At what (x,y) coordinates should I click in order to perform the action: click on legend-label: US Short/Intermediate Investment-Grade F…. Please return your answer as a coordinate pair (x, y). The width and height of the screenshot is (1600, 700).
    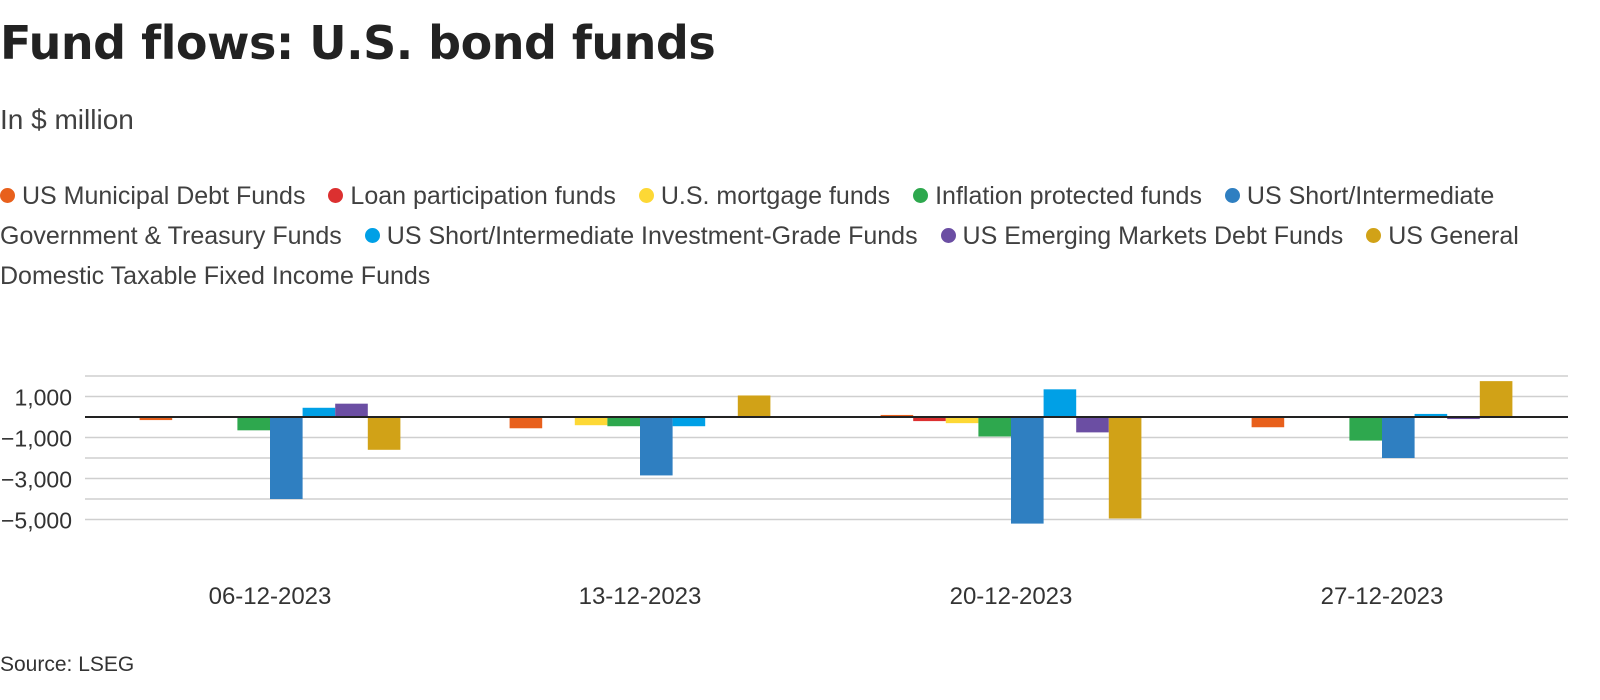
    Looking at the image, I should click on (652, 236).